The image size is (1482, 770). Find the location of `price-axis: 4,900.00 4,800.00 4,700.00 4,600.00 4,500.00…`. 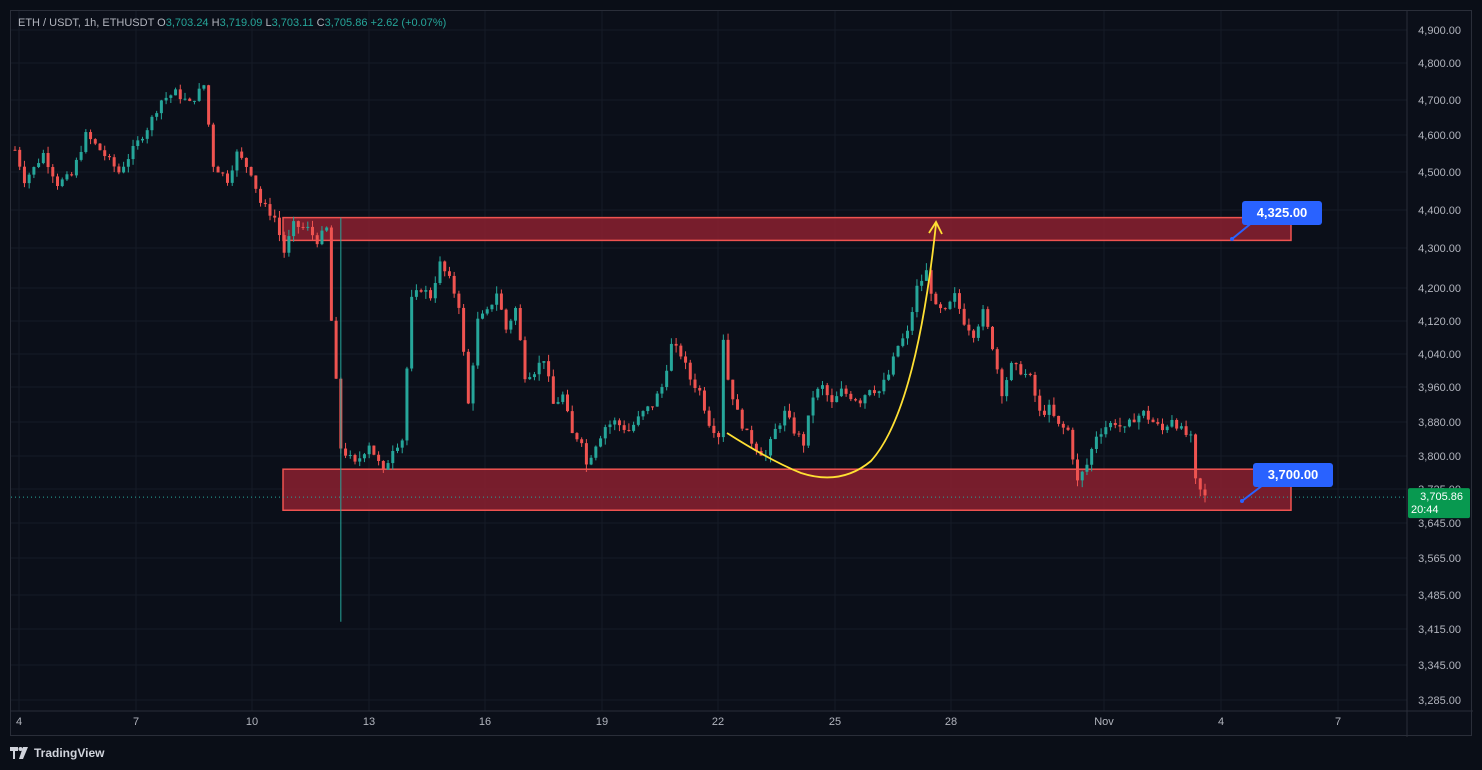

price-axis: 4,900.00 4,800.00 4,700.00 4,600.00 4,500.00… is located at coordinates (1438, 374).